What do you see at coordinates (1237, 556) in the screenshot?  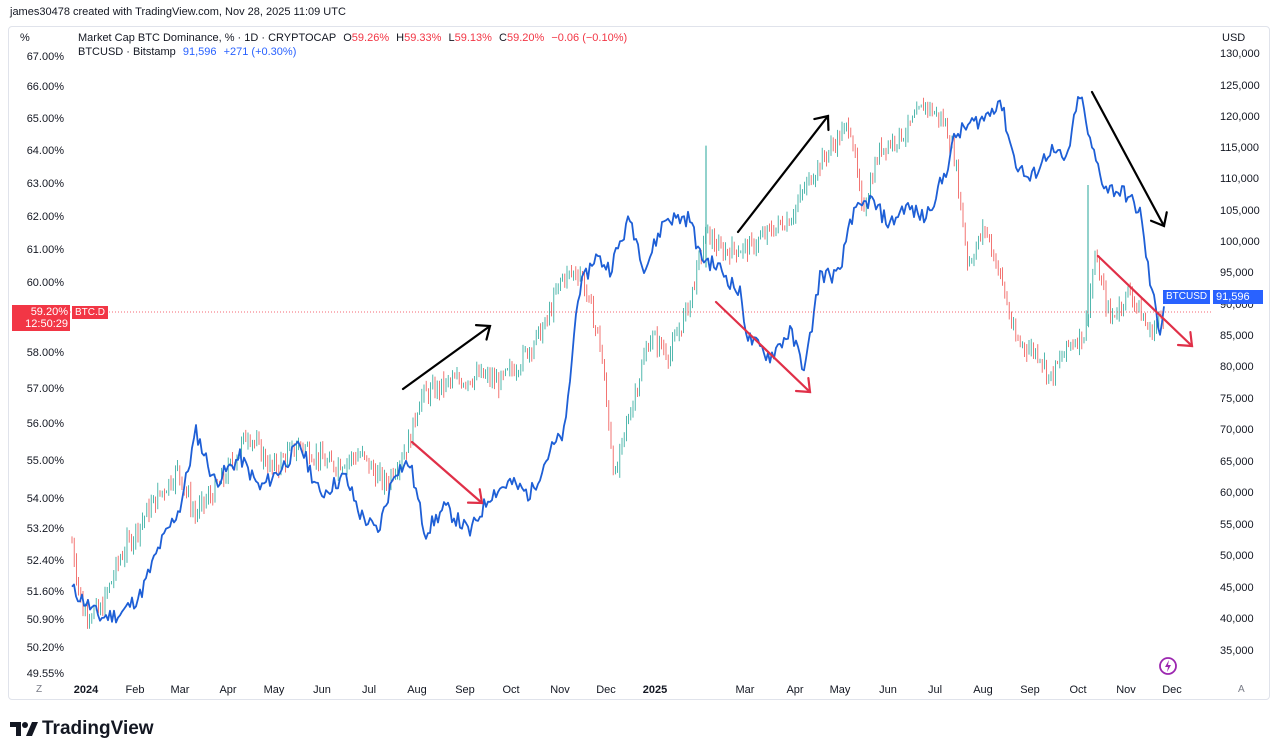 I see `right-tick-label: 50,000` at bounding box center [1237, 556].